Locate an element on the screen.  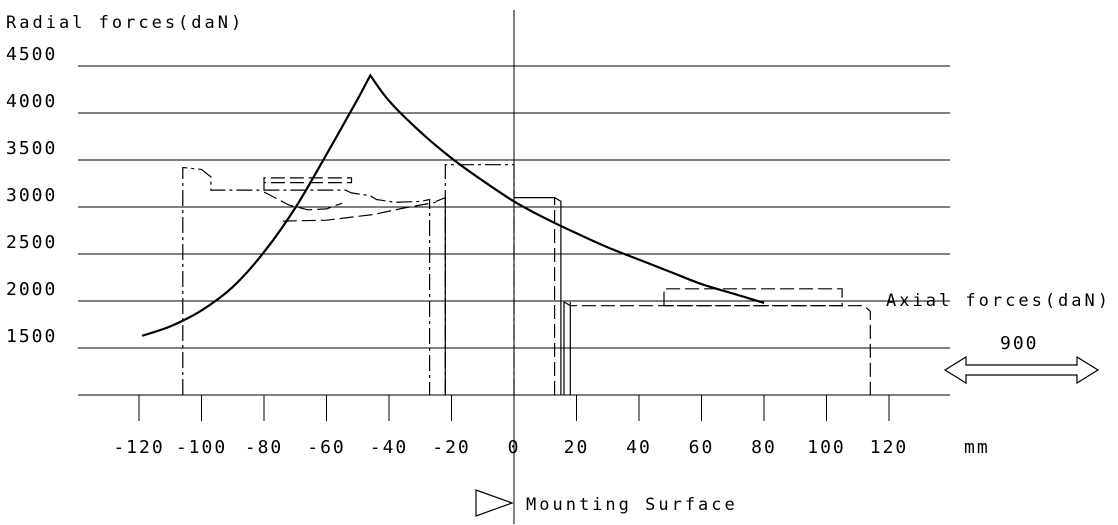
mounting-surface-label: Mounting Surface is located at coordinates (632, 505).